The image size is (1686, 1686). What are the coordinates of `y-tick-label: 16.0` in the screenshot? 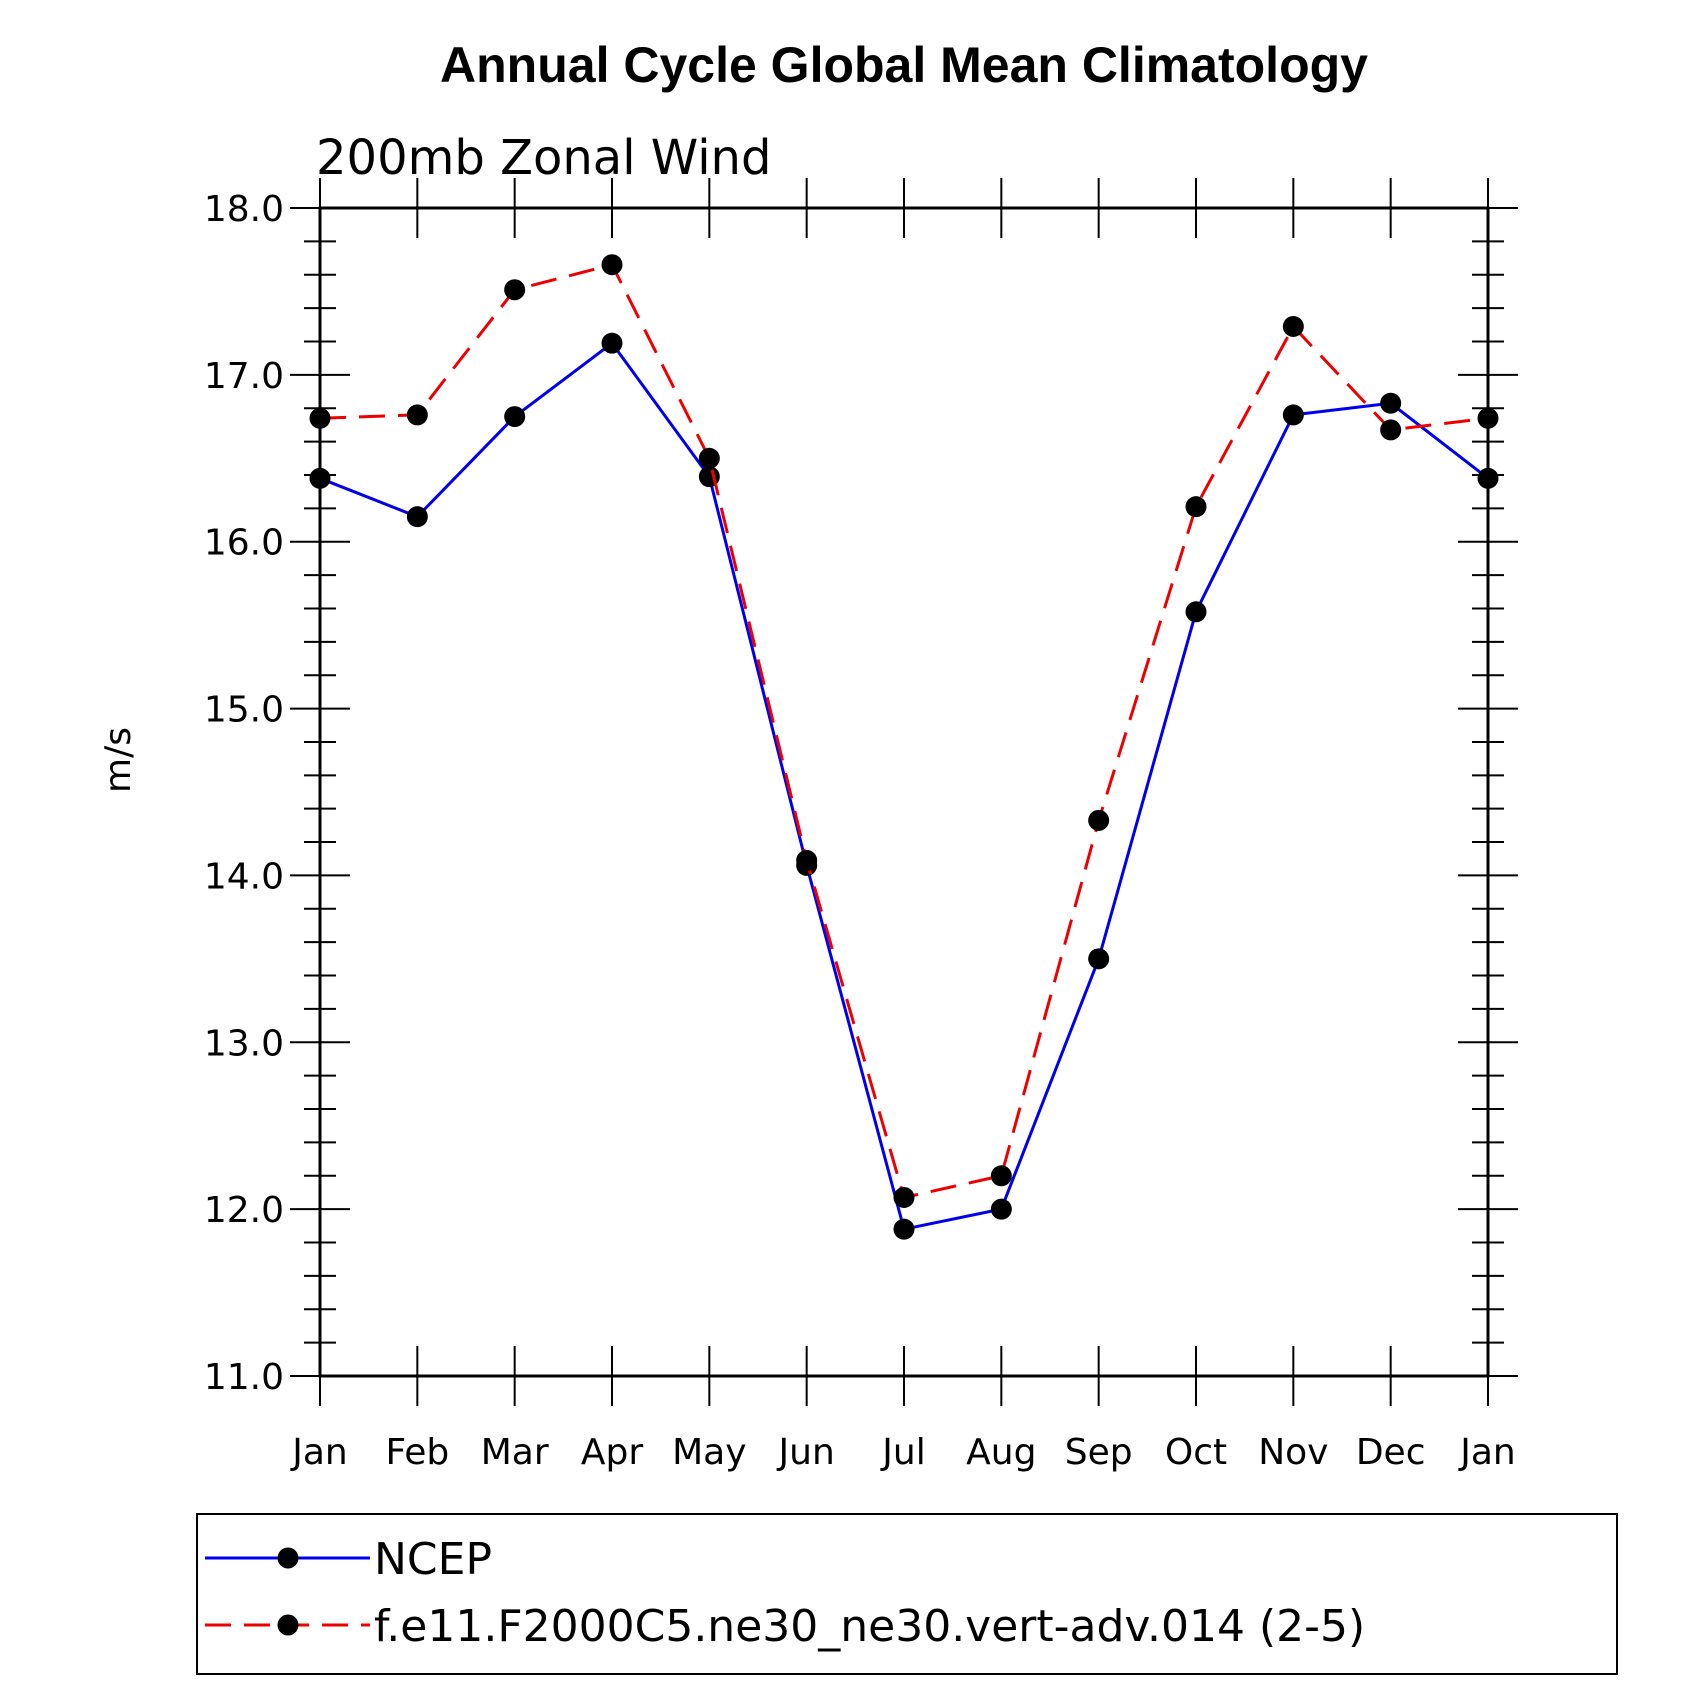 It's located at (244, 543).